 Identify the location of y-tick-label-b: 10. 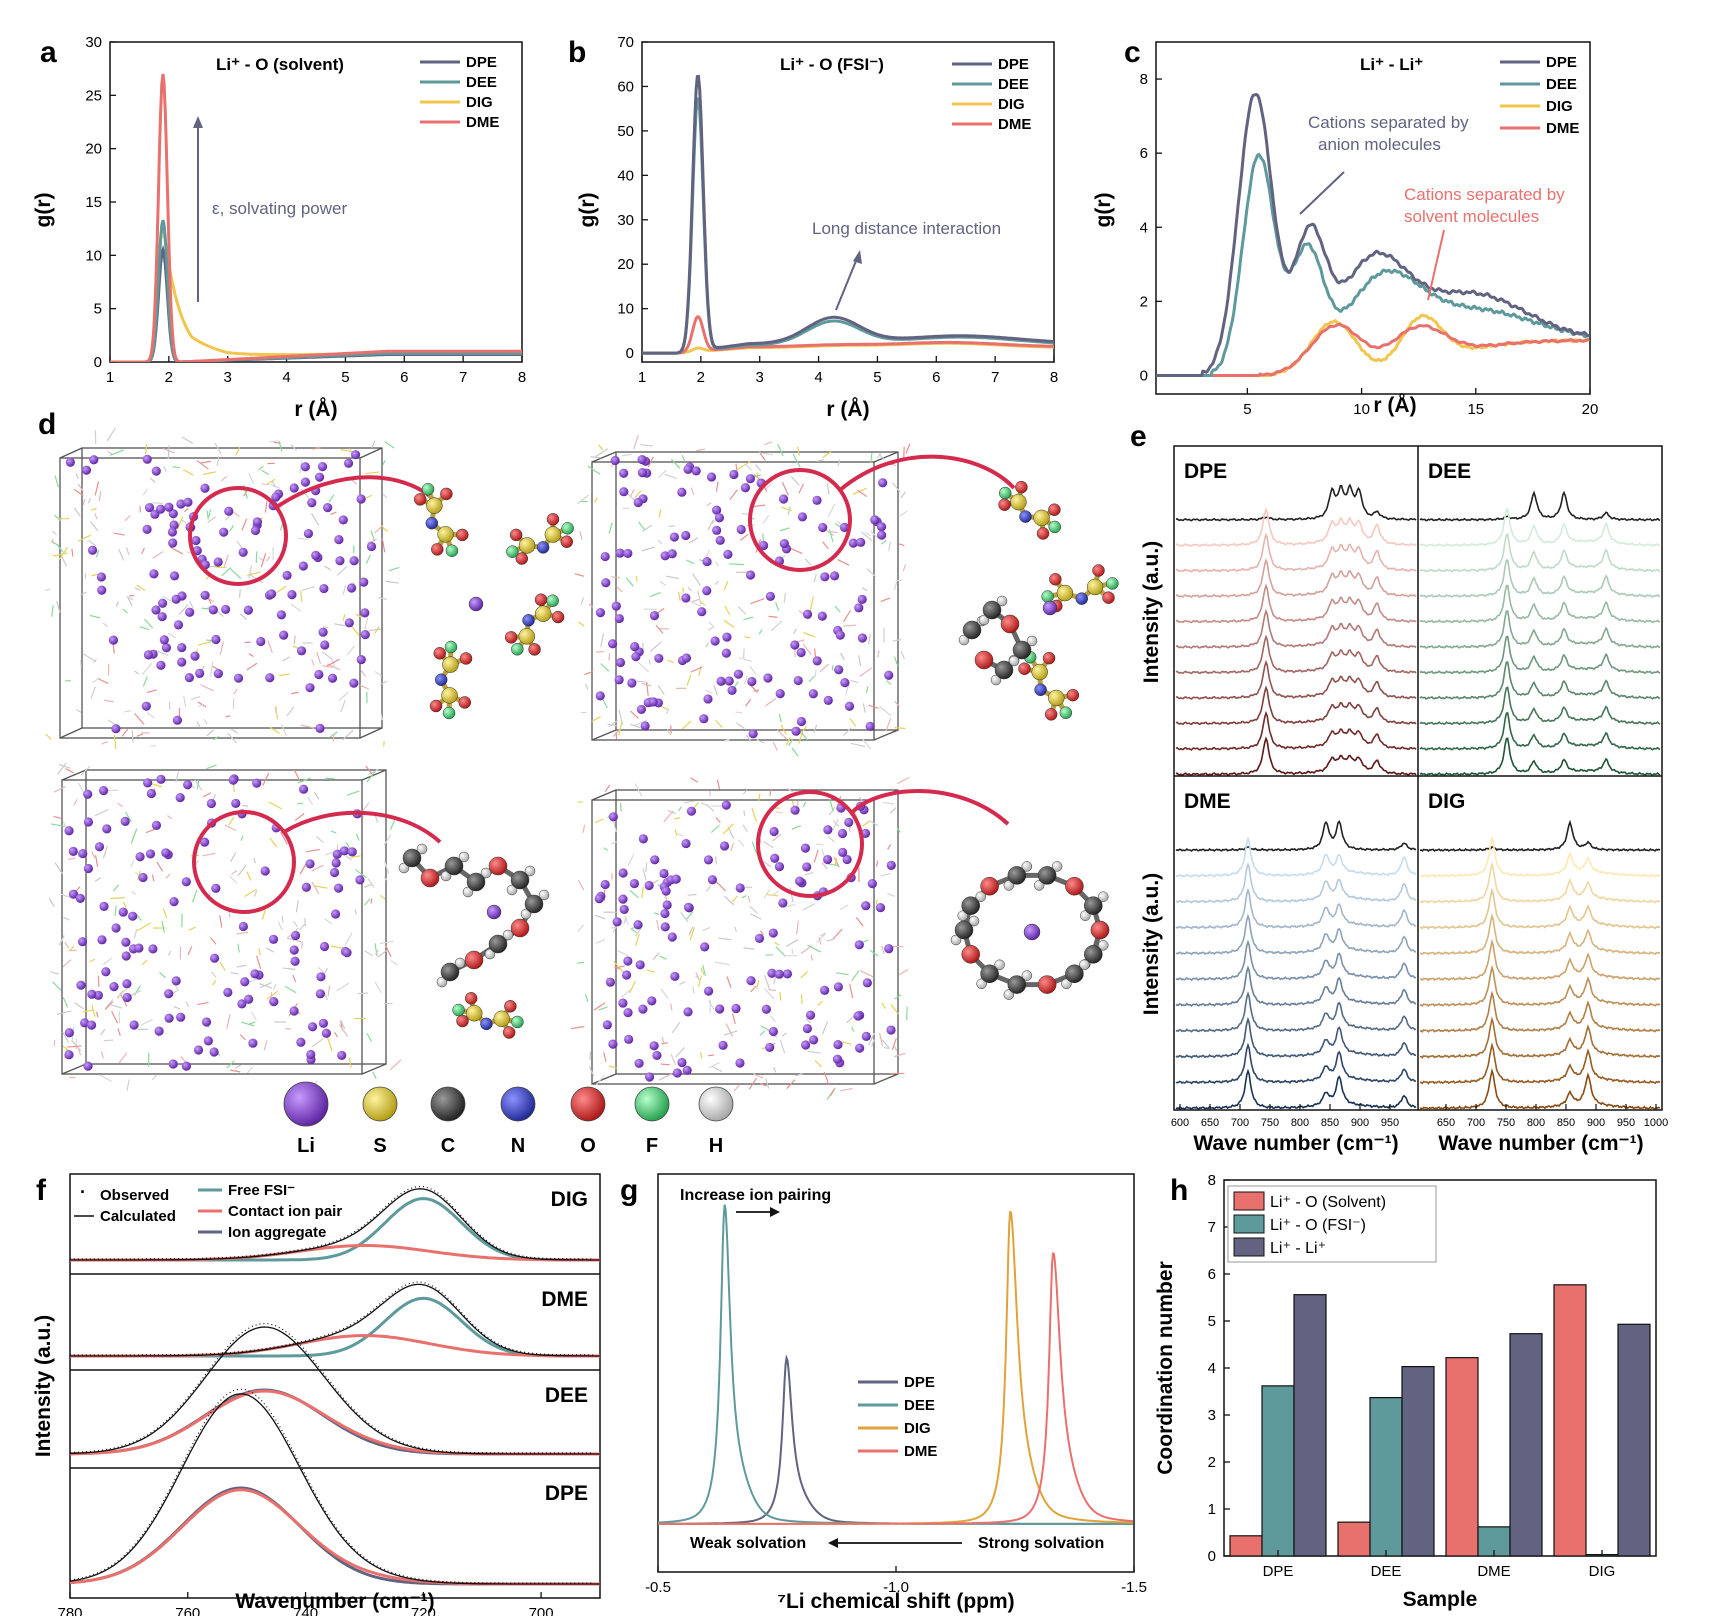
(625, 309).